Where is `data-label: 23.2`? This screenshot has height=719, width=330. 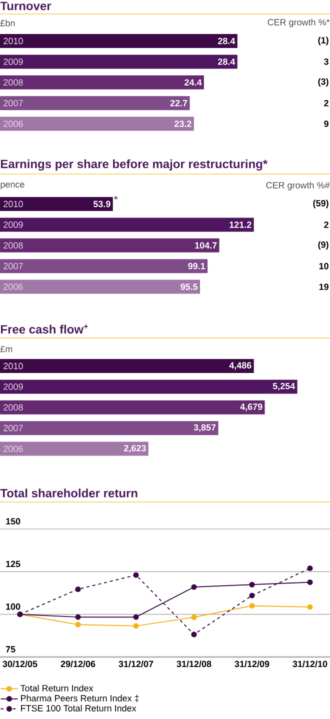
data-label: 23.2 is located at coordinates (183, 123).